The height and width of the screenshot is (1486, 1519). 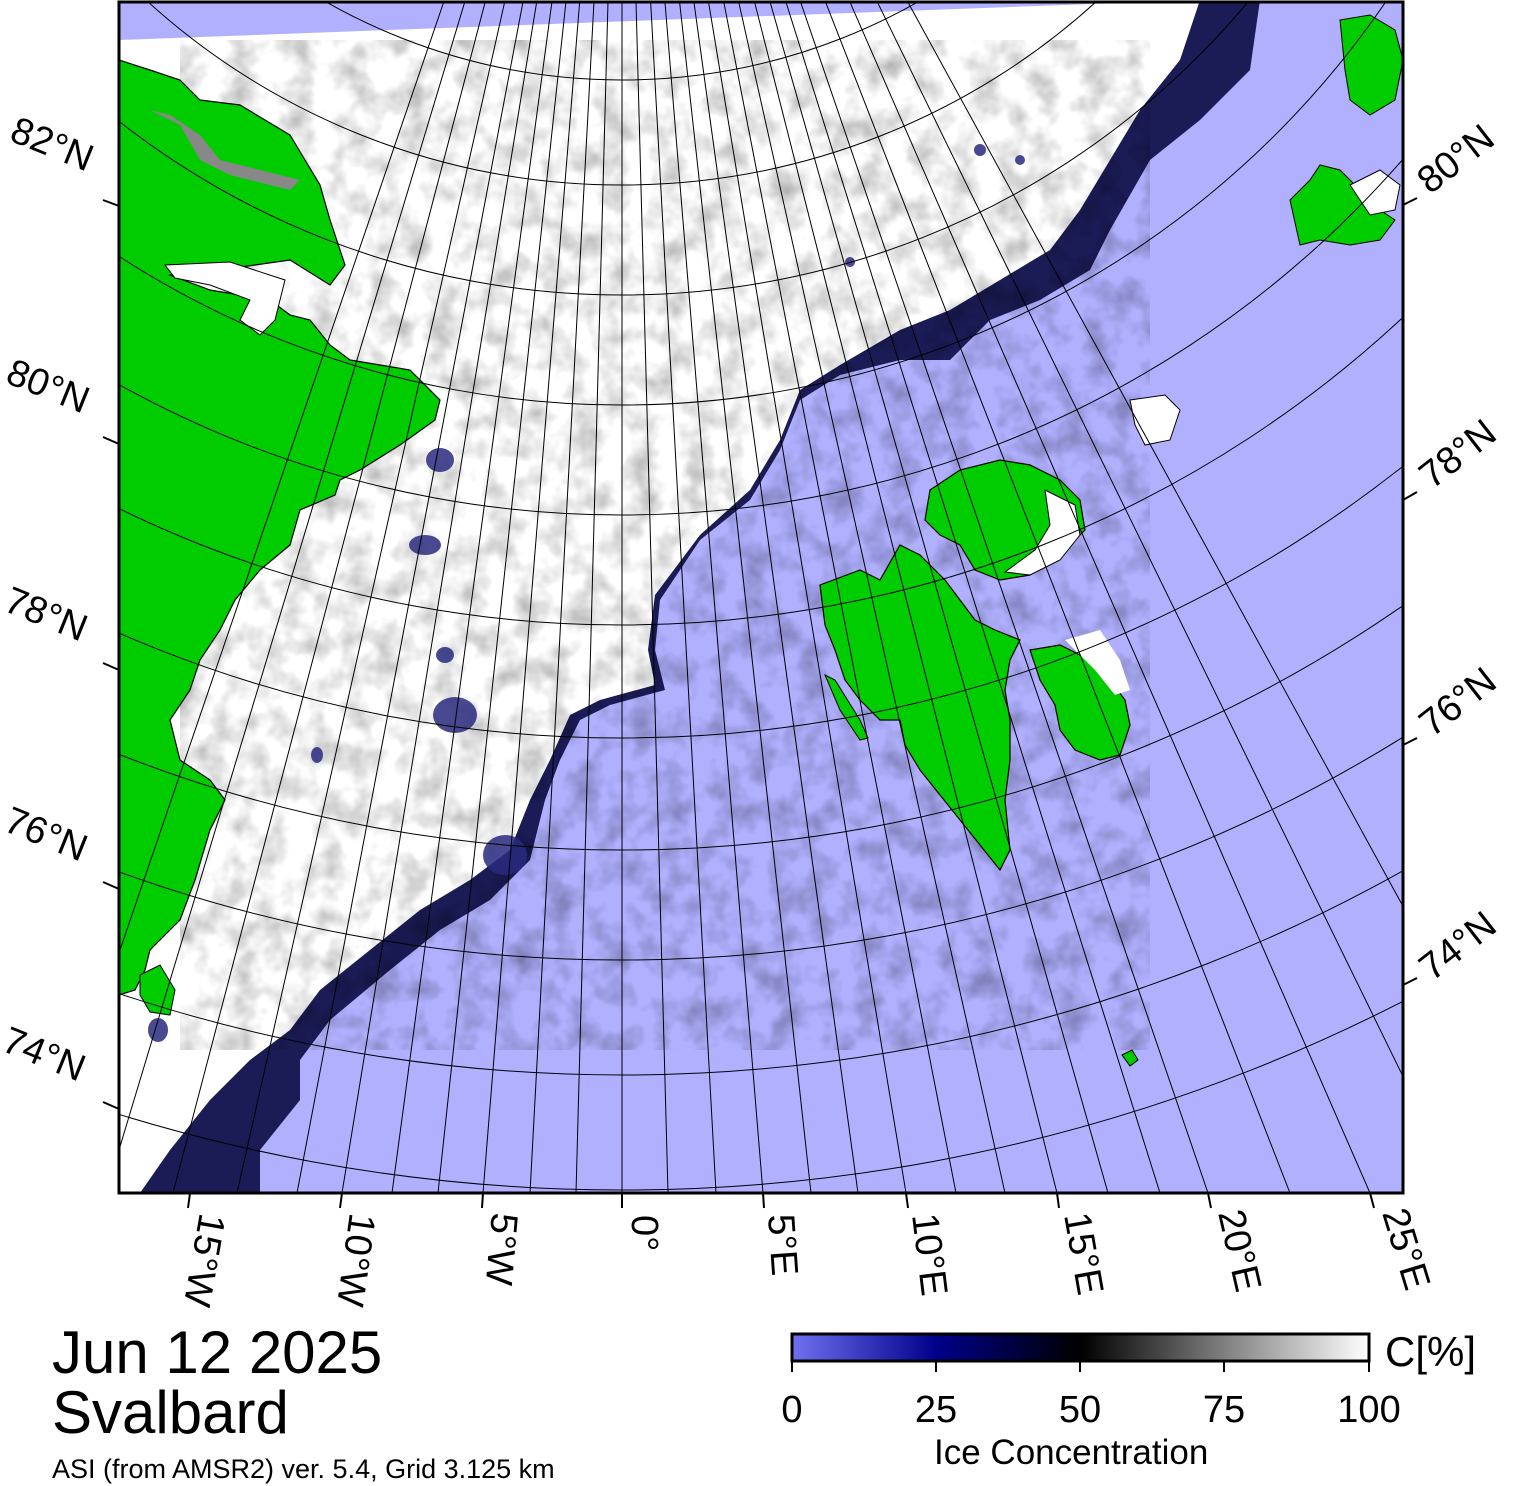 What do you see at coordinates (204, 1259) in the screenshot?
I see `lon-label: 15°W` at bounding box center [204, 1259].